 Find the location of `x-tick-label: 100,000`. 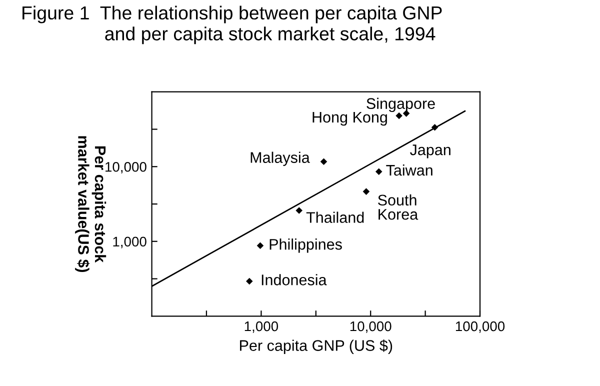

x-tick-label: 100,000 is located at coordinates (480, 327).